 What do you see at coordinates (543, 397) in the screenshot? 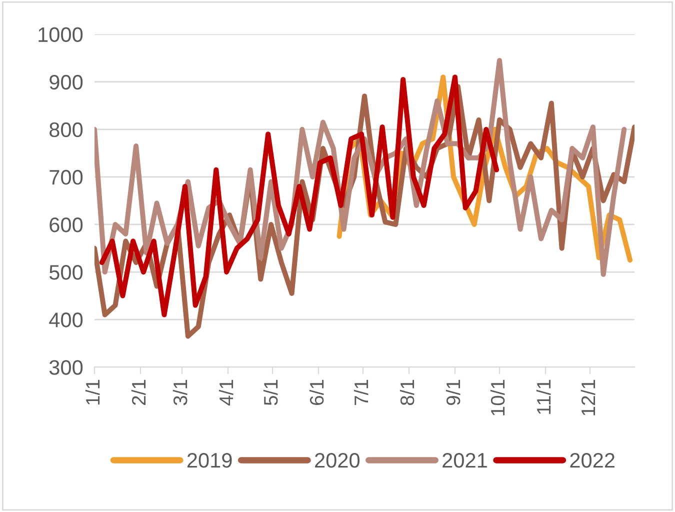
I see `x-tick-label: 11/1` at bounding box center [543, 397].